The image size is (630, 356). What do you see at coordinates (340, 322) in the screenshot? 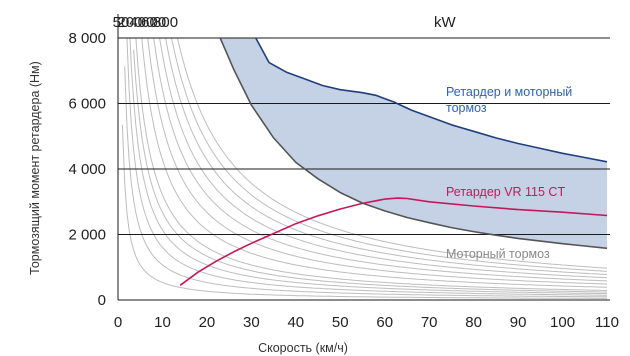
I see `x-tick-label: 50` at bounding box center [340, 322].